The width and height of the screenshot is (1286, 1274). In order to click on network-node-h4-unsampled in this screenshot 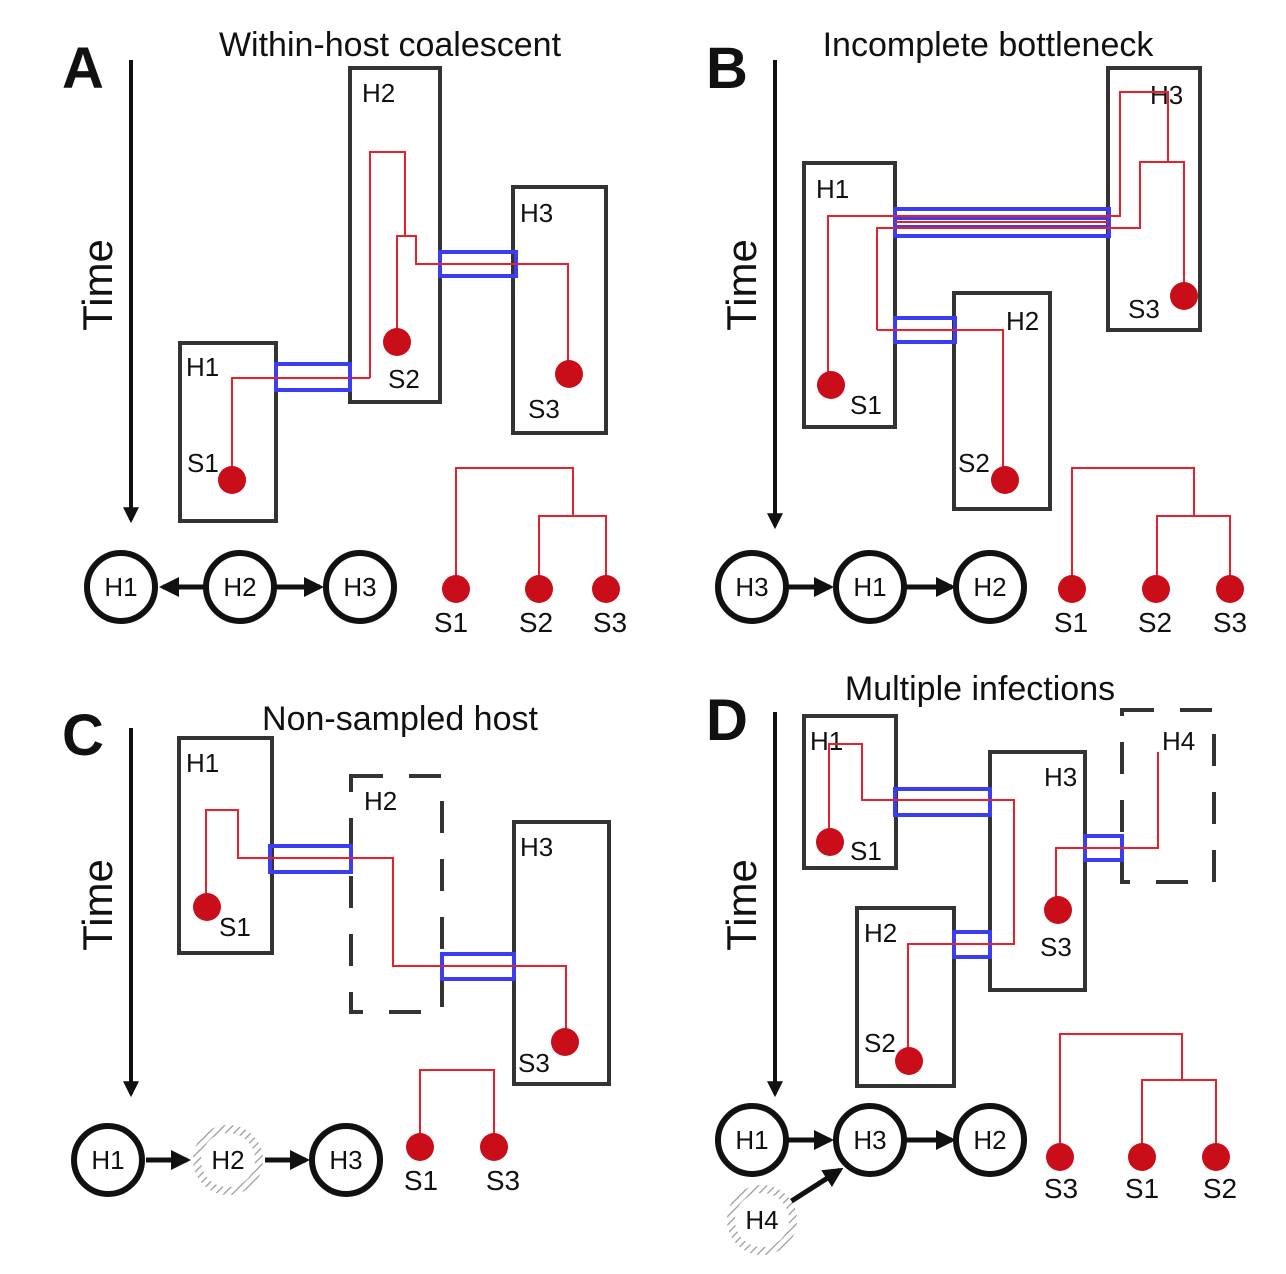, I will do `click(762, 1220)`.